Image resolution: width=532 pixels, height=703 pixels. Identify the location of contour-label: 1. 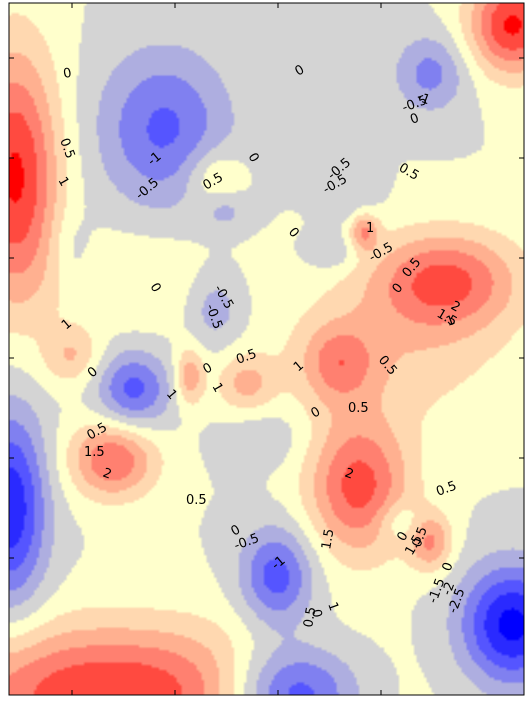
(370, 228).